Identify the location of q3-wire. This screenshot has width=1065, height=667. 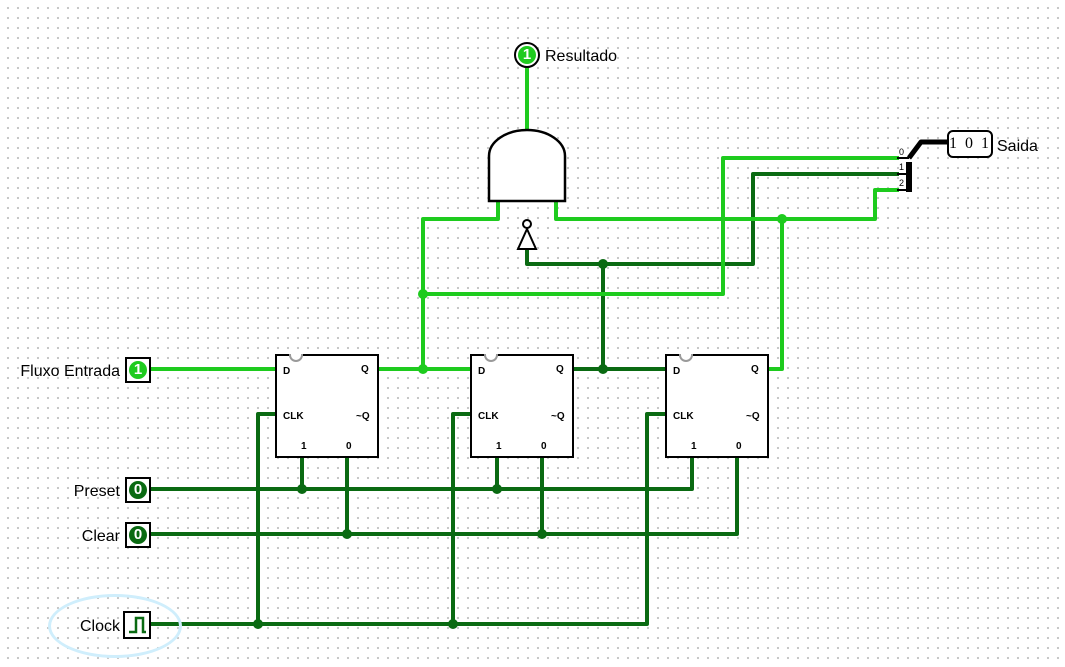
(776, 294).